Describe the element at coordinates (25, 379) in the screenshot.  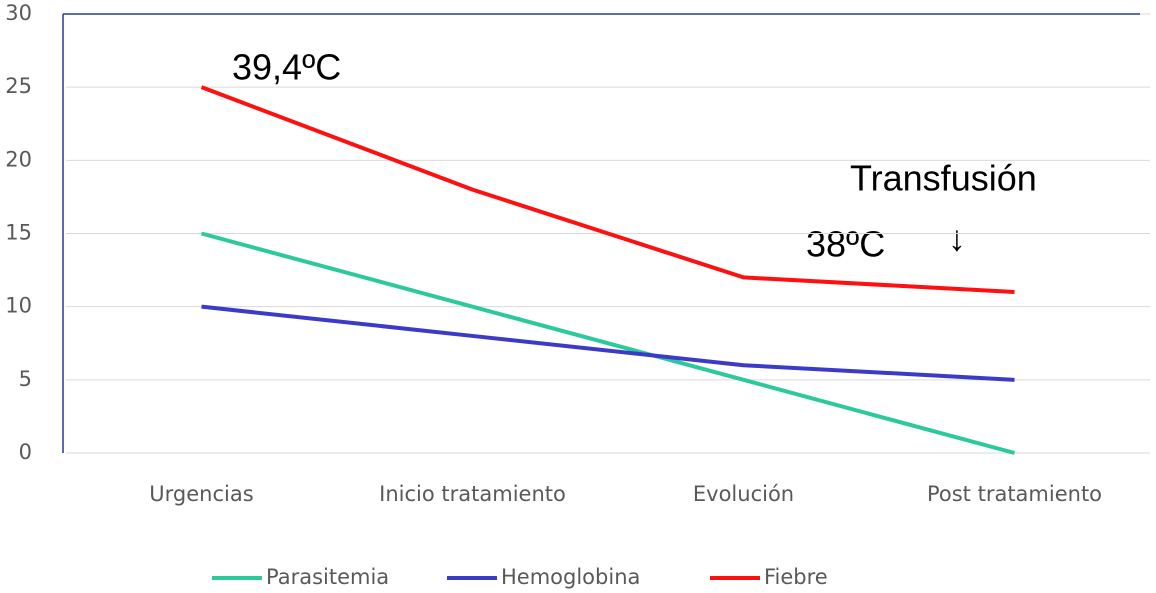
I see `y-tick-label: 5` at that location.